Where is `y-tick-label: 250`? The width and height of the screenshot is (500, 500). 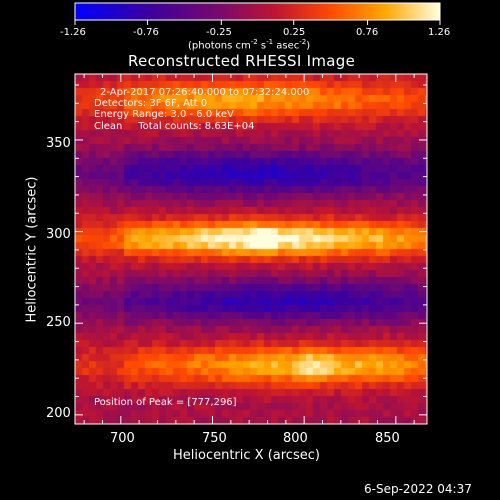 y-tick-label: 250 is located at coordinates (58, 322).